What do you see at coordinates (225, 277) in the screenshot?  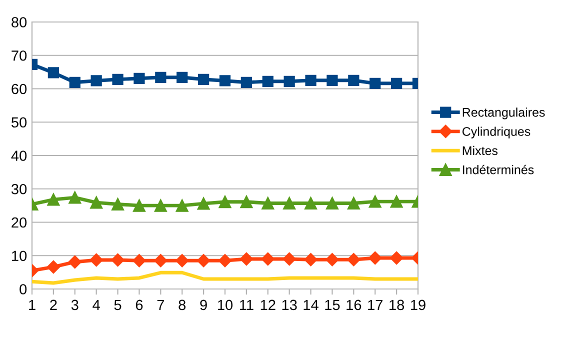 I see `line-series` at bounding box center [225, 277].